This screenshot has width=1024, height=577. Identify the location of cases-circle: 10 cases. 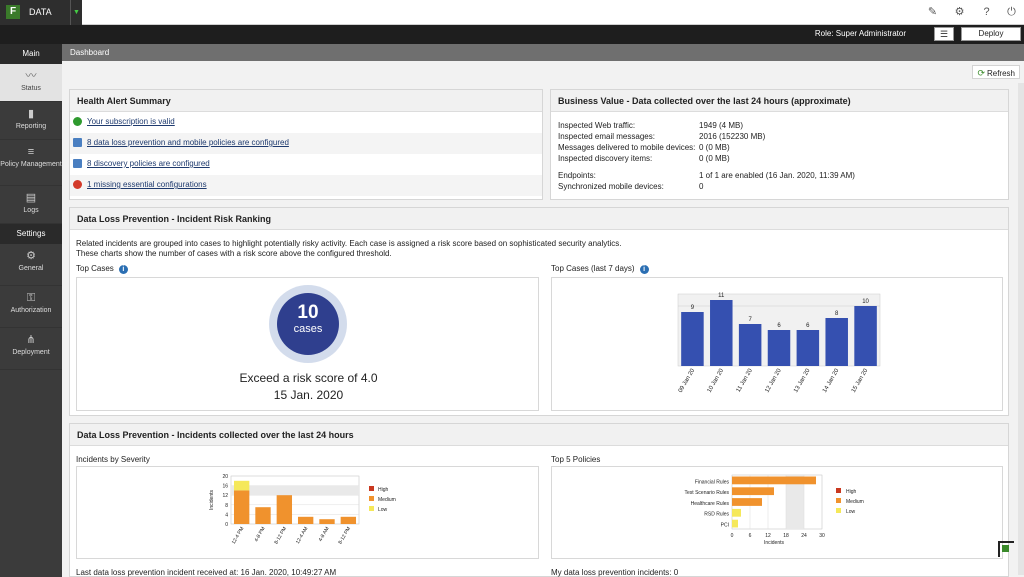
(308, 324).